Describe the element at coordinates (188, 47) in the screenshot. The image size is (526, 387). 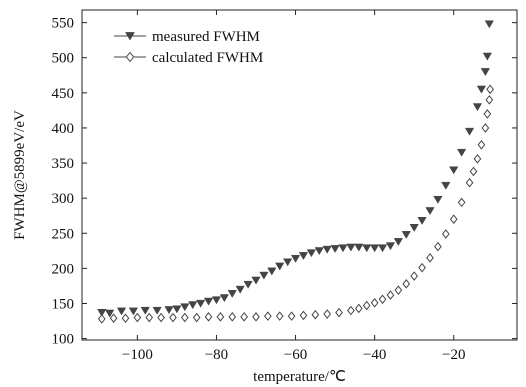
I see `legend: measured FWHM calculated FWHM` at that location.